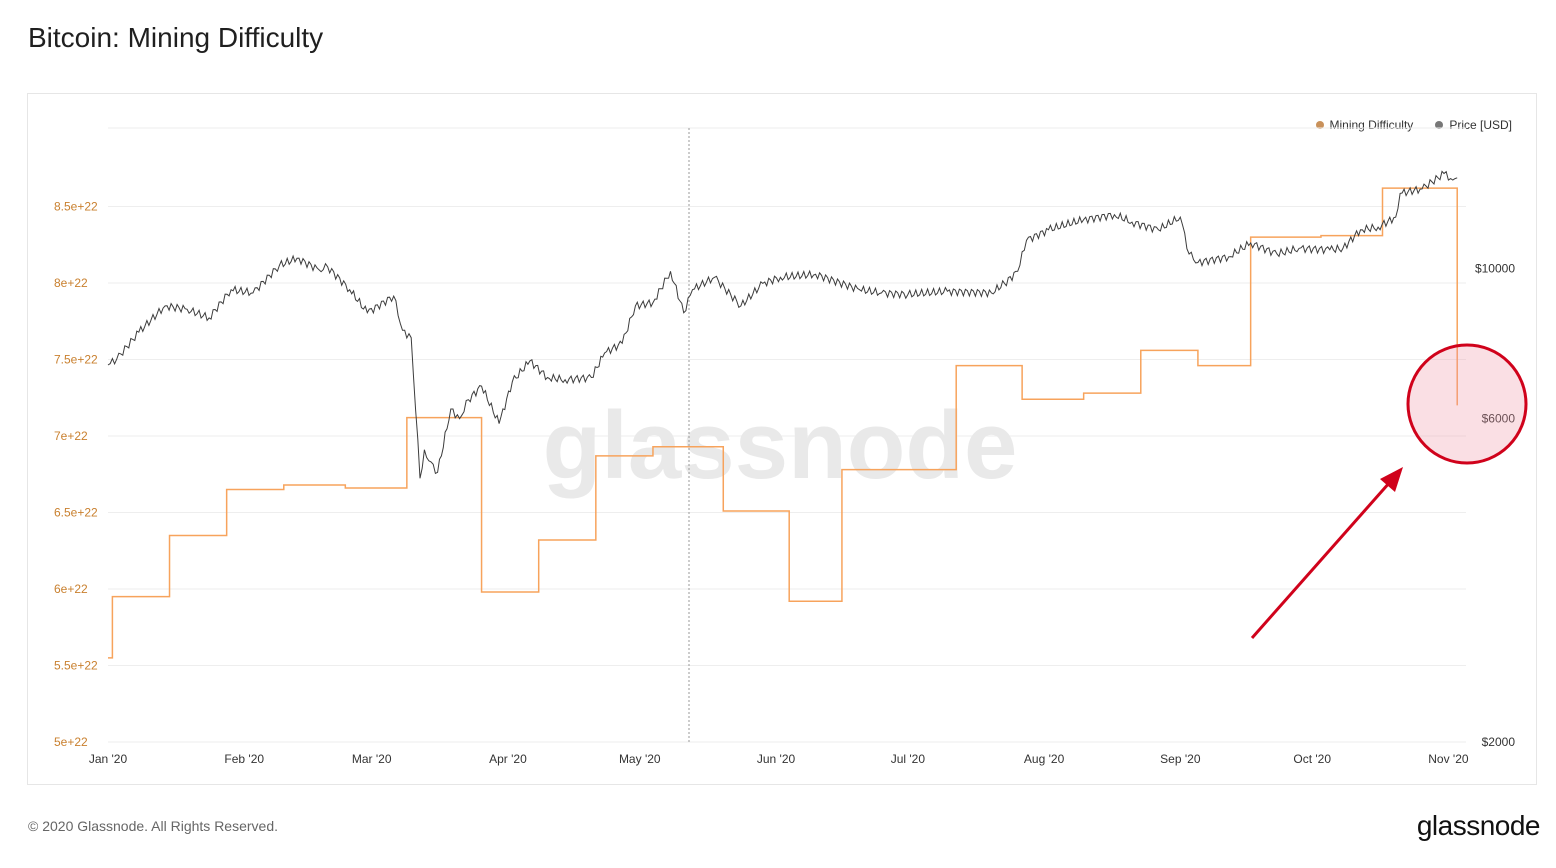 This screenshot has width=1556, height=868. What do you see at coordinates (776, 759) in the screenshot?
I see `x-tick-label: Jun '20` at bounding box center [776, 759].